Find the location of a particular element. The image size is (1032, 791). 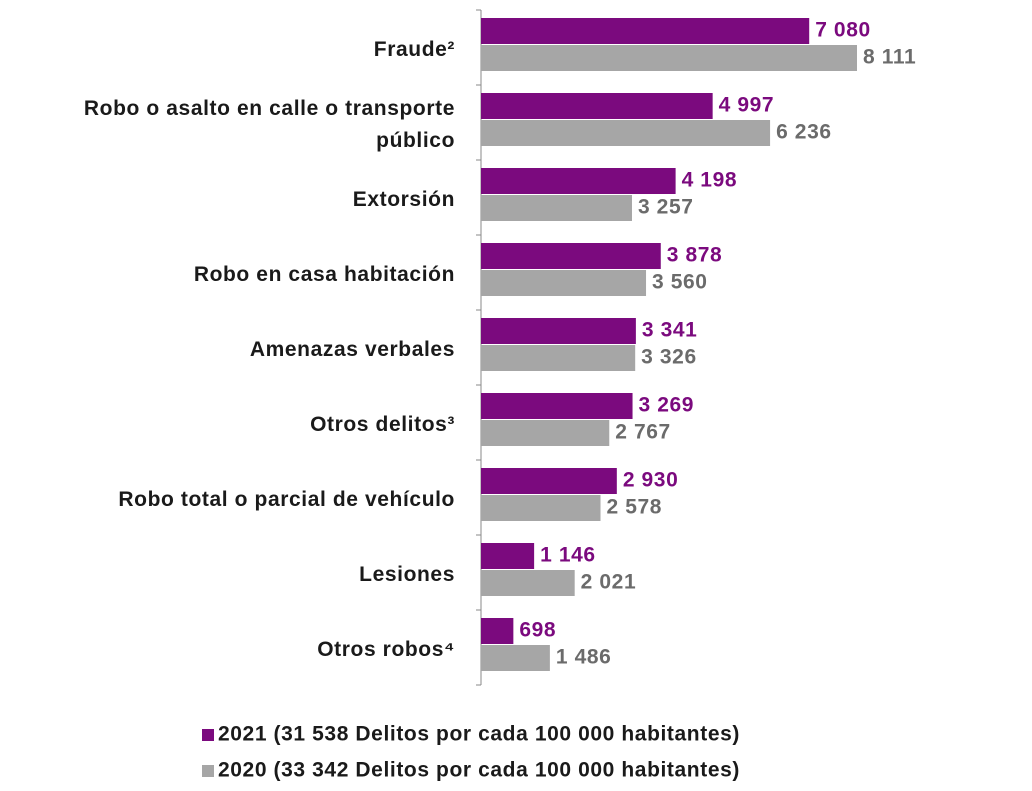

value-label: 698 is located at coordinates (537, 630).